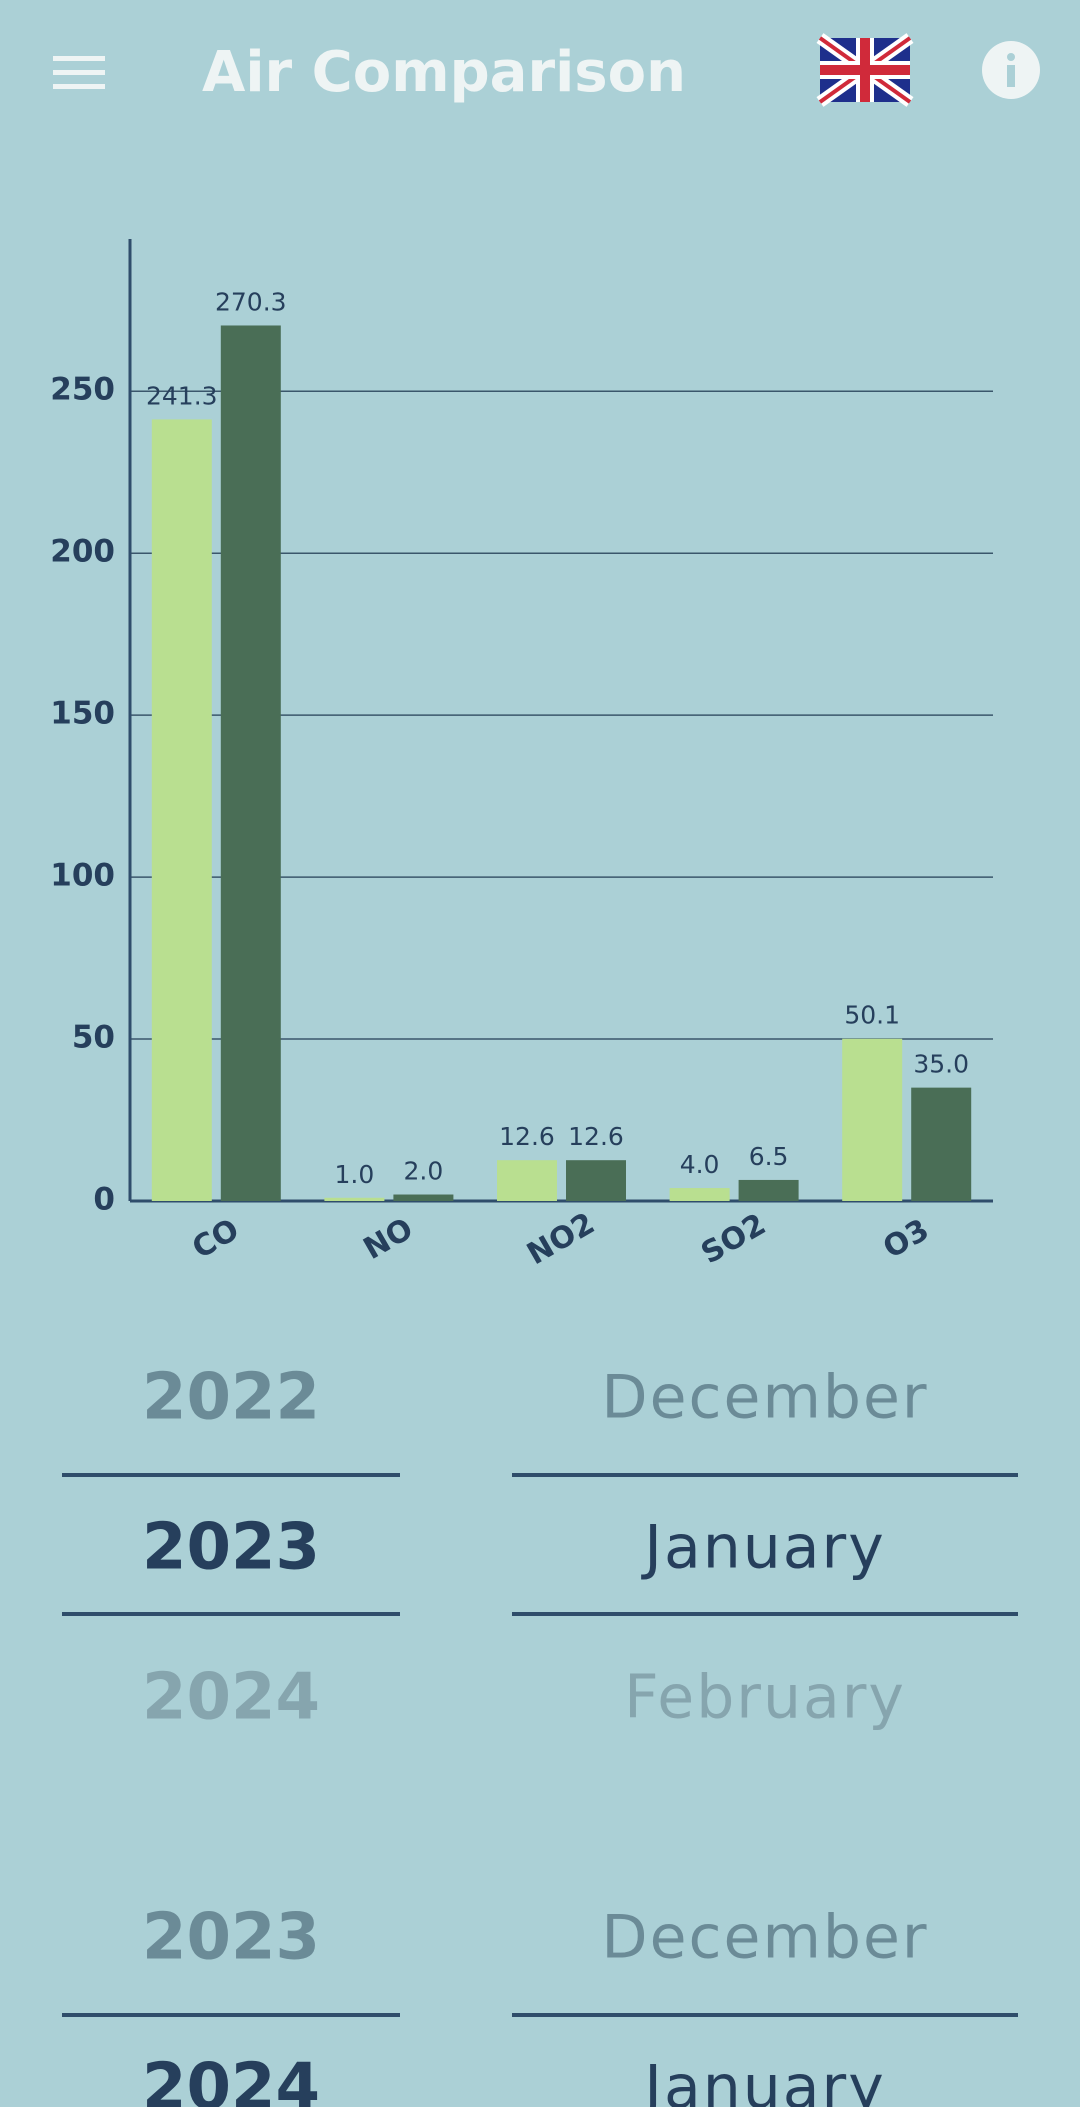 The width and height of the screenshot is (1080, 2107). I want to click on info-dot, so click(1011, 57).